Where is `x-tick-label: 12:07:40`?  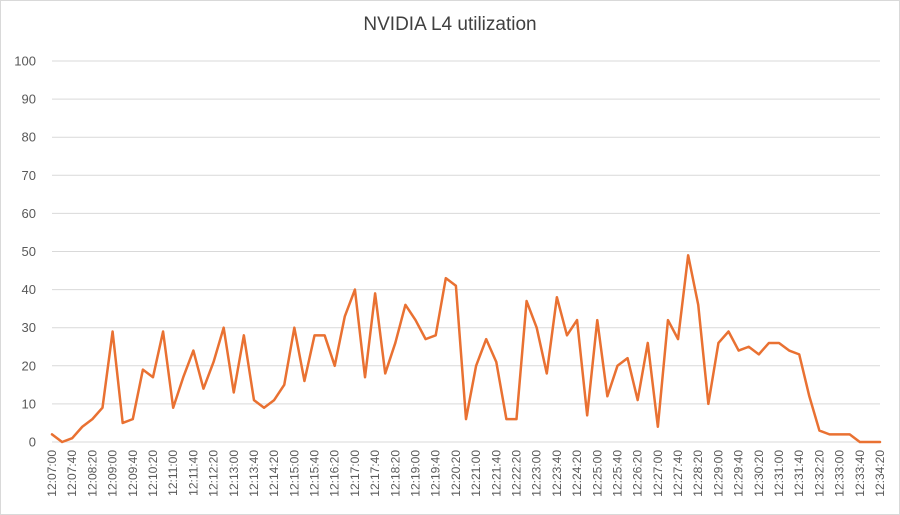
x-tick-label: 12:07:40 is located at coordinates (72, 473).